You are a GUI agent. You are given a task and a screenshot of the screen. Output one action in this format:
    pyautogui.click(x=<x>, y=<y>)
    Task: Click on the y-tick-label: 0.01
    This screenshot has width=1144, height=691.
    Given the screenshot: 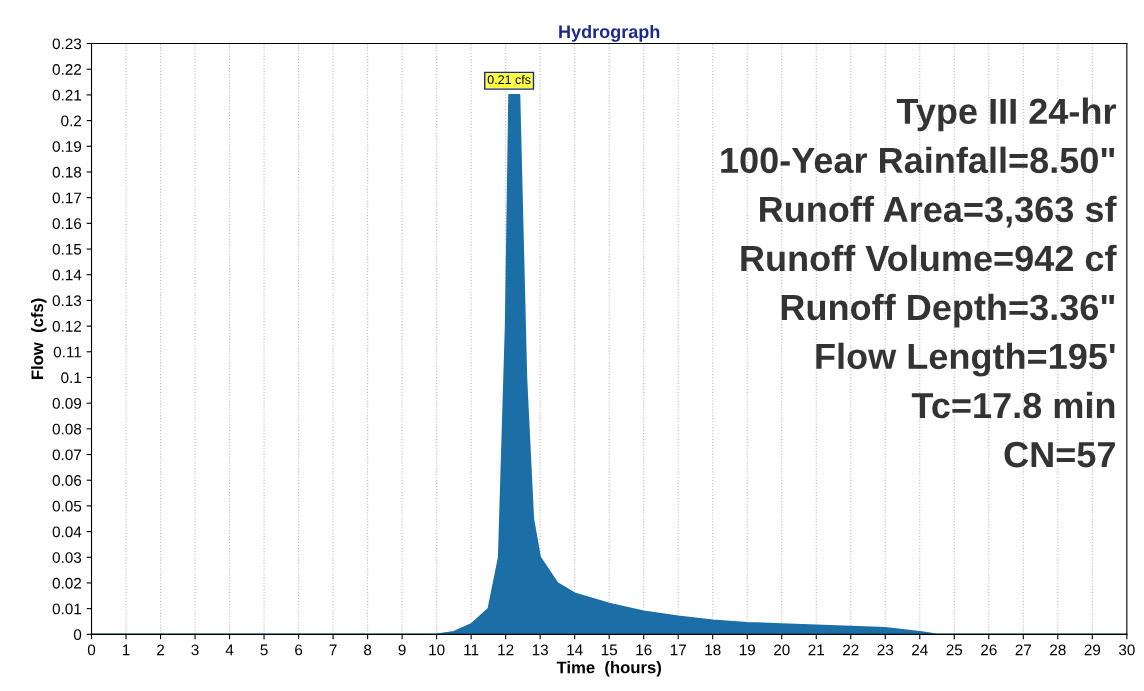 What is the action you would take?
    pyautogui.click(x=67, y=609)
    